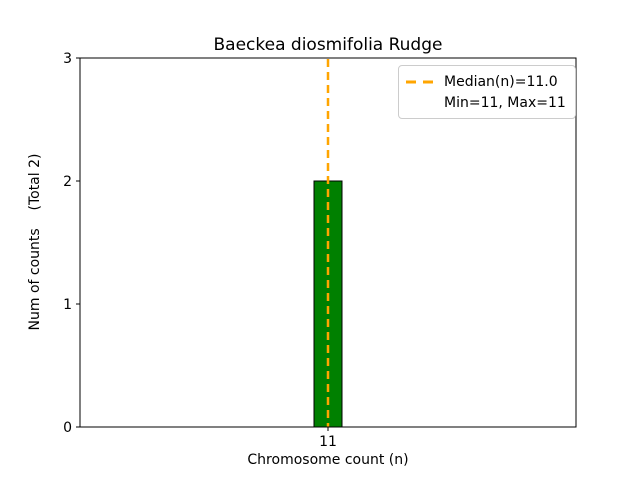 The height and width of the screenshot is (480, 640). I want to click on x-tick-label: 11, so click(328, 442).